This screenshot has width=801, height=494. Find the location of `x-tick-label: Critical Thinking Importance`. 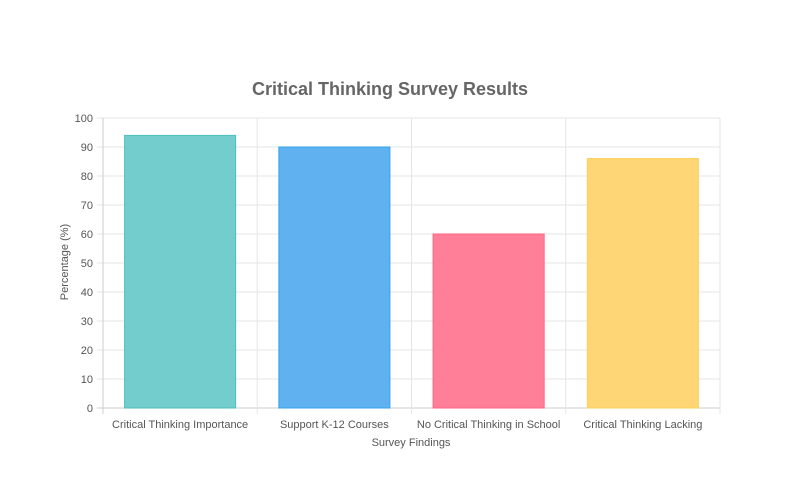

x-tick-label: Critical Thinking Importance is located at coordinates (180, 425).